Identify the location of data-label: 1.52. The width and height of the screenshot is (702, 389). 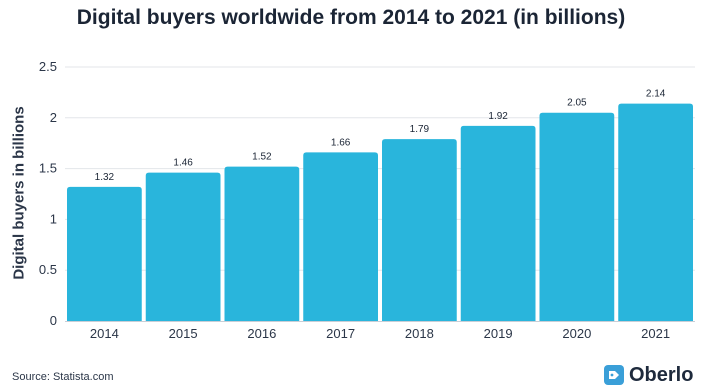
(262, 157).